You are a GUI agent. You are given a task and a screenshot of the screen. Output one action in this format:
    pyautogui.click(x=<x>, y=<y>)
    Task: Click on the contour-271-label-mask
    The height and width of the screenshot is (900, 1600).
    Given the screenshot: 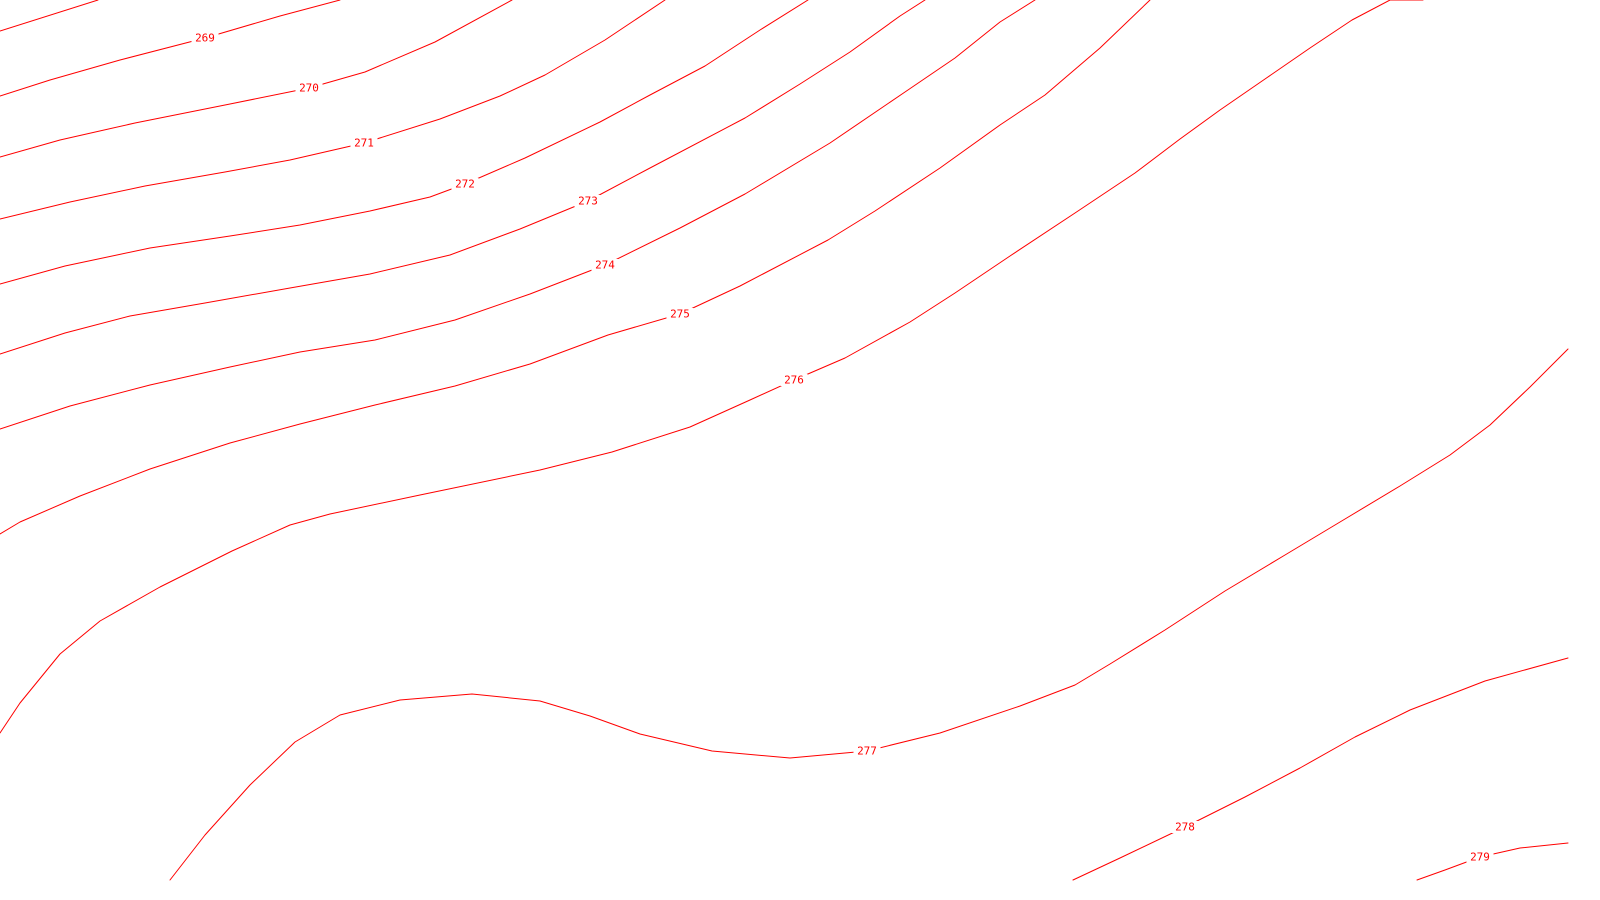 What is the action you would take?
    pyautogui.click(x=364, y=143)
    